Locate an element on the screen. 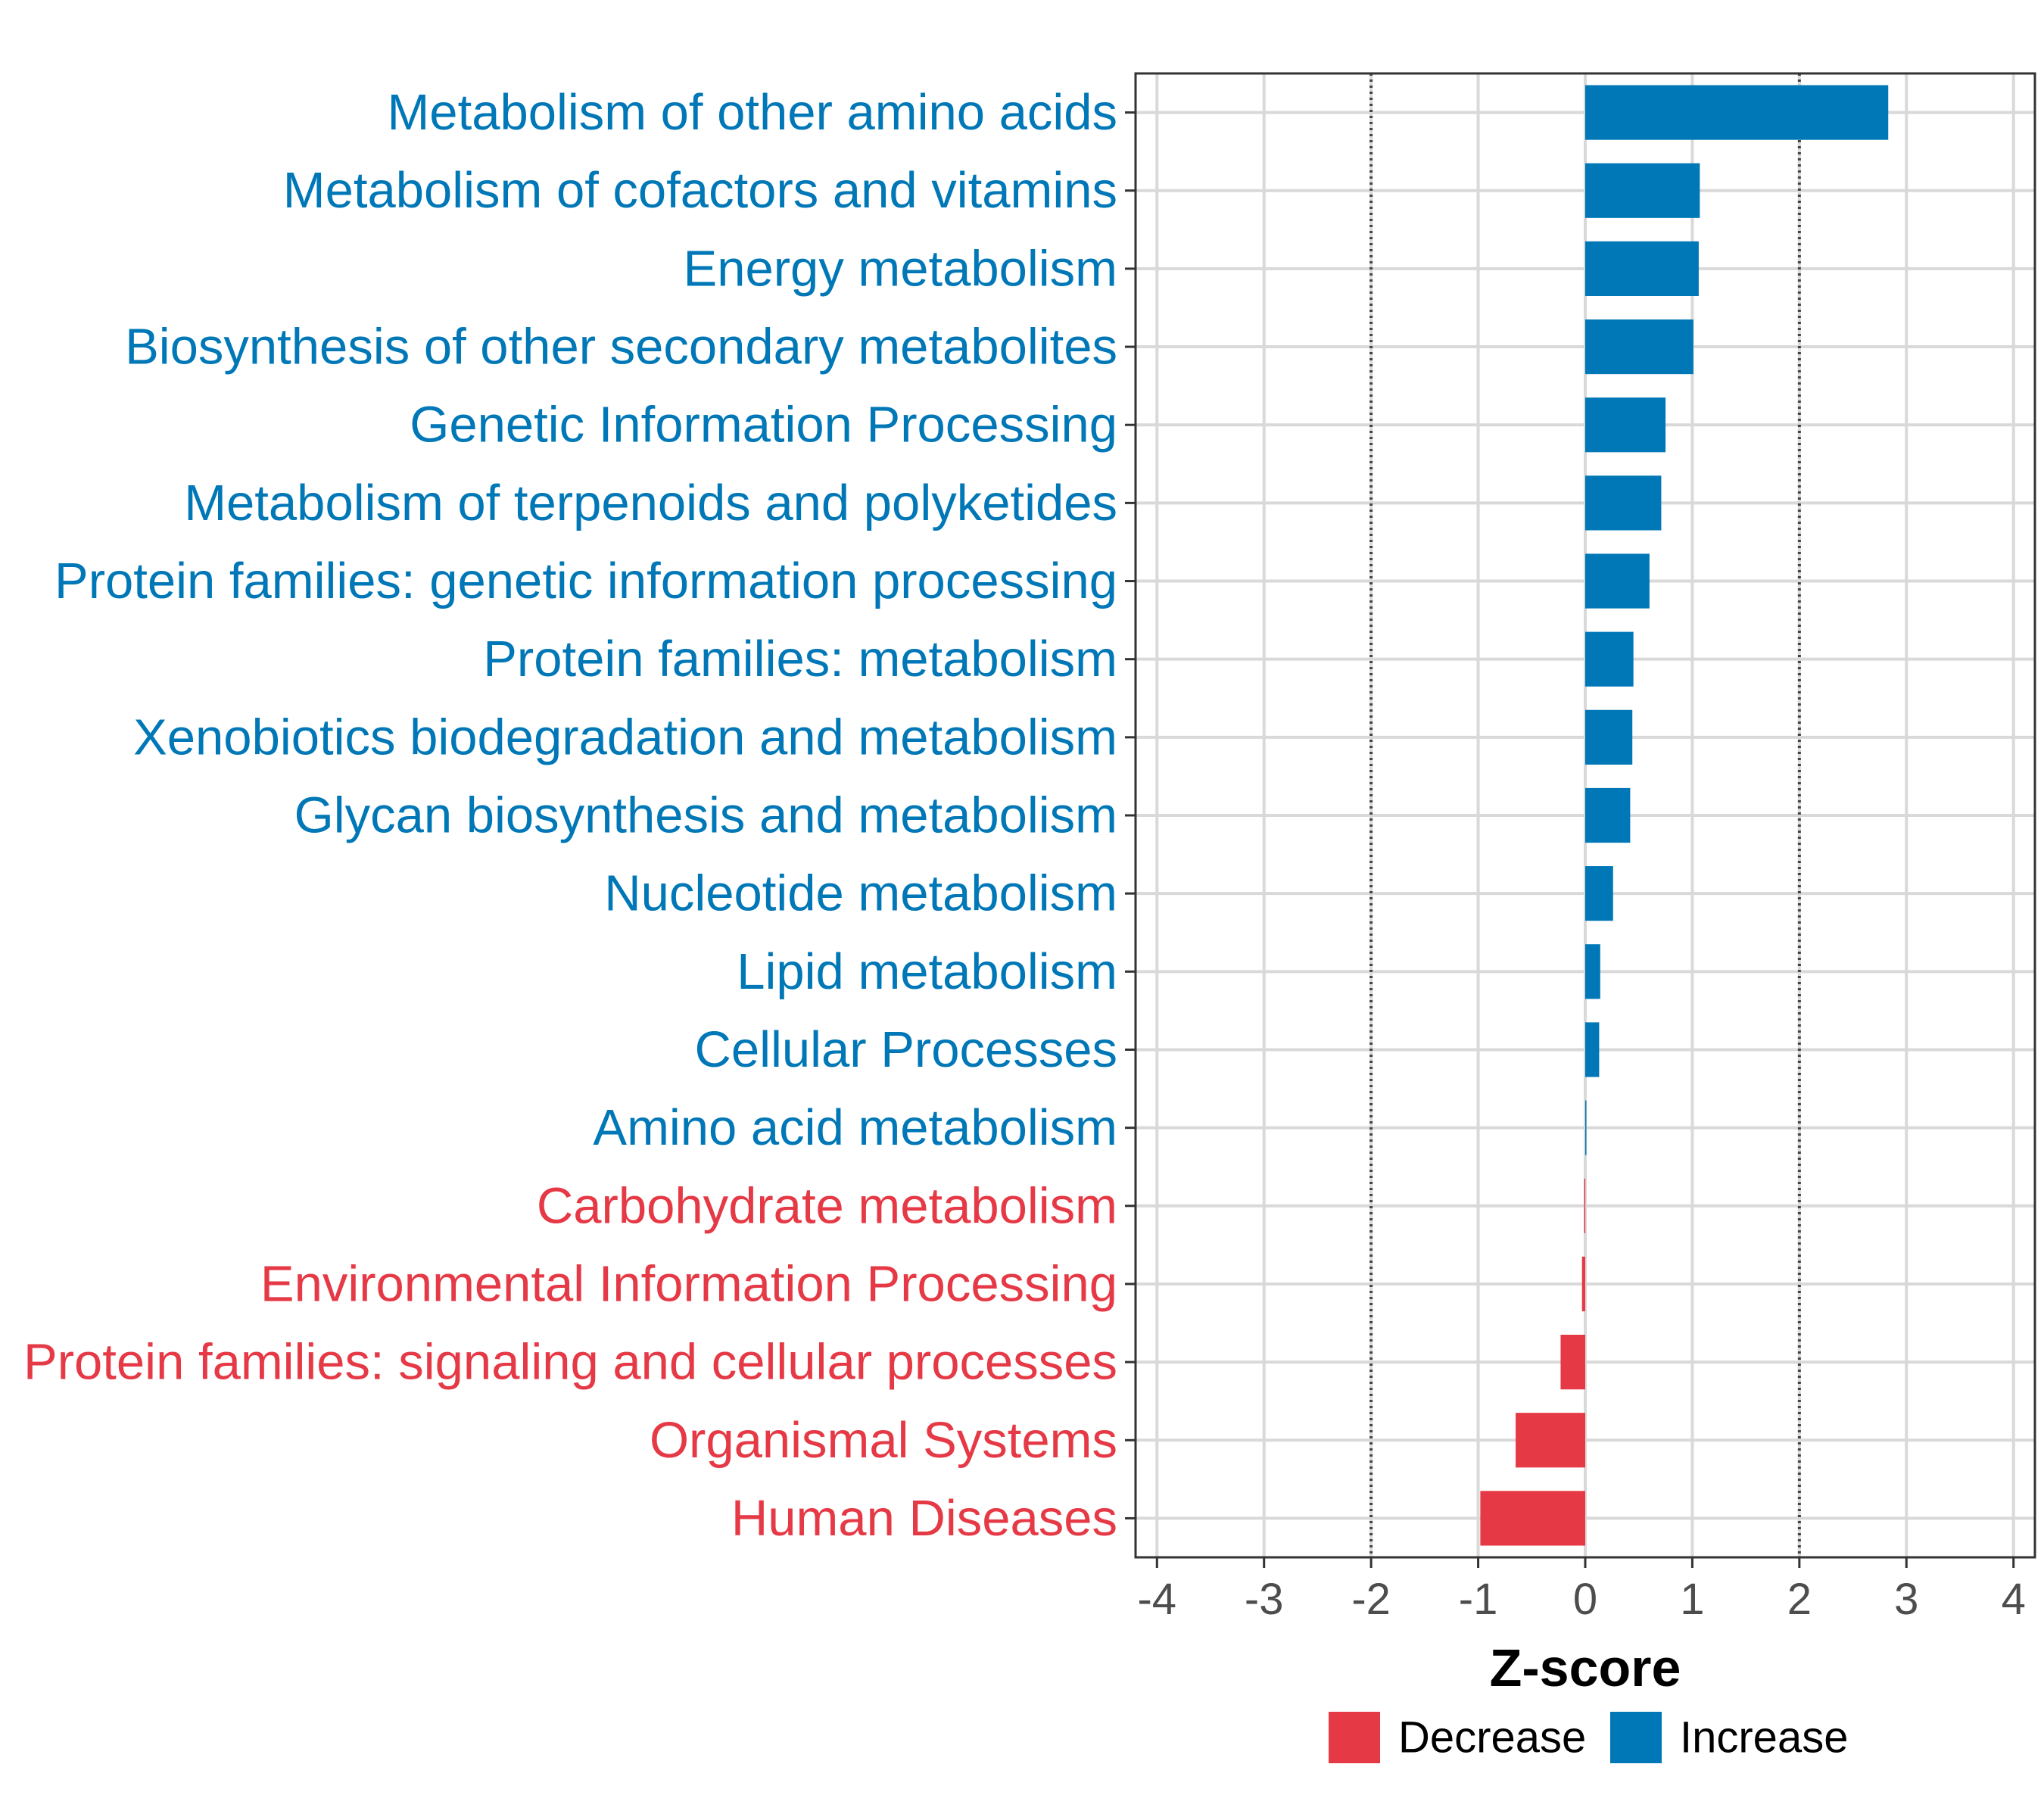 The width and height of the screenshot is (2044, 1817). category-label: Human Diseases is located at coordinates (924, 1518).